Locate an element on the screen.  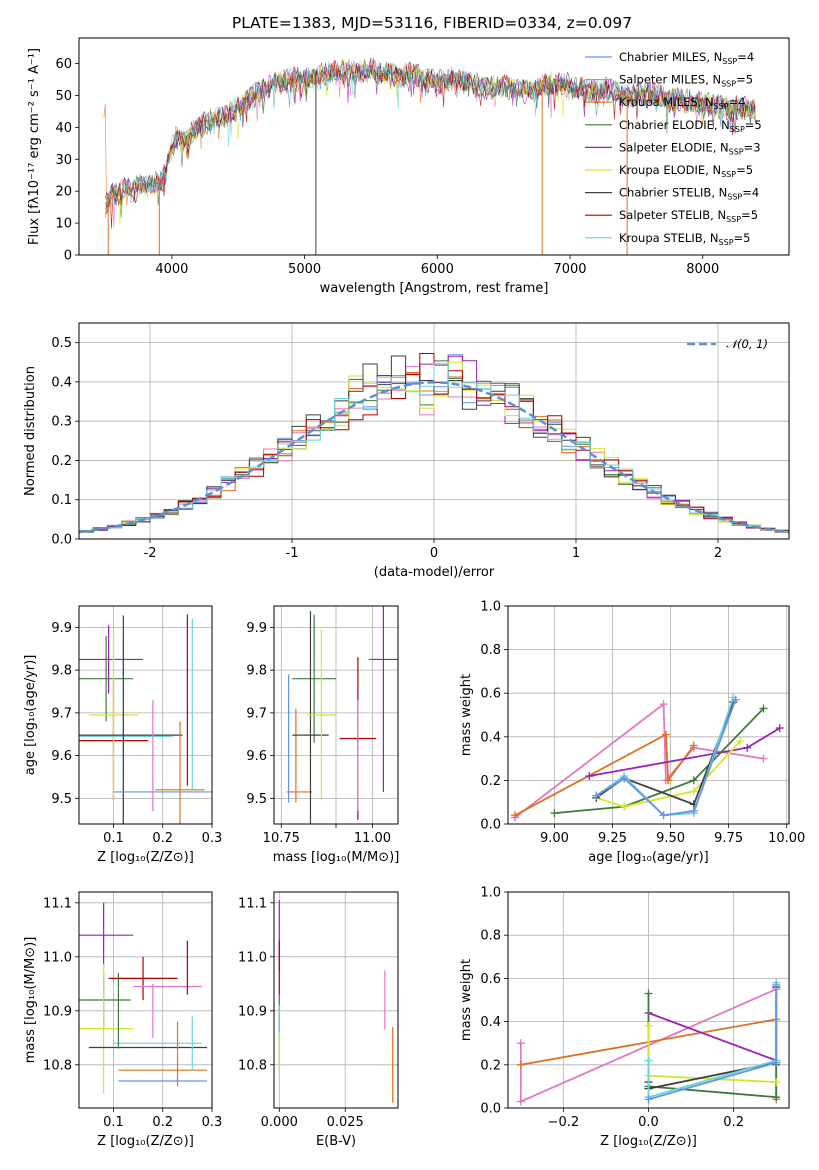
x-tick-label: 2 is located at coordinates (718, 553).